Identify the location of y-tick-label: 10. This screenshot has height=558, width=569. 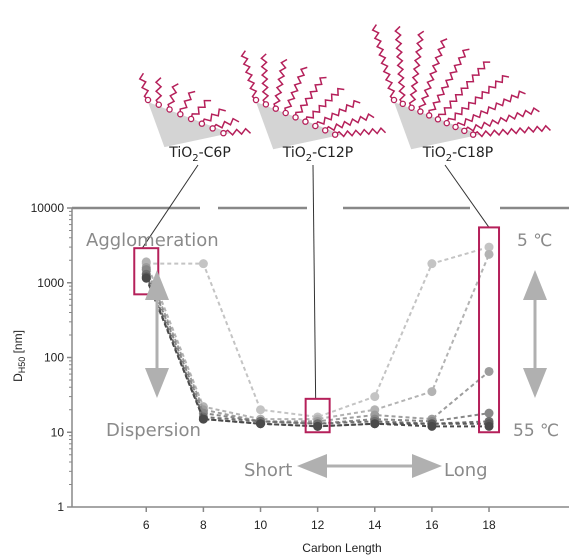
(58, 432).